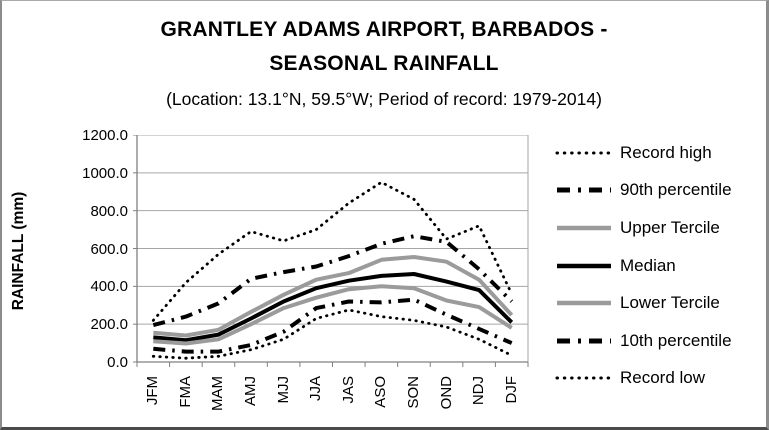  I want to click on x-tick-label: MAM, so click(218, 393).